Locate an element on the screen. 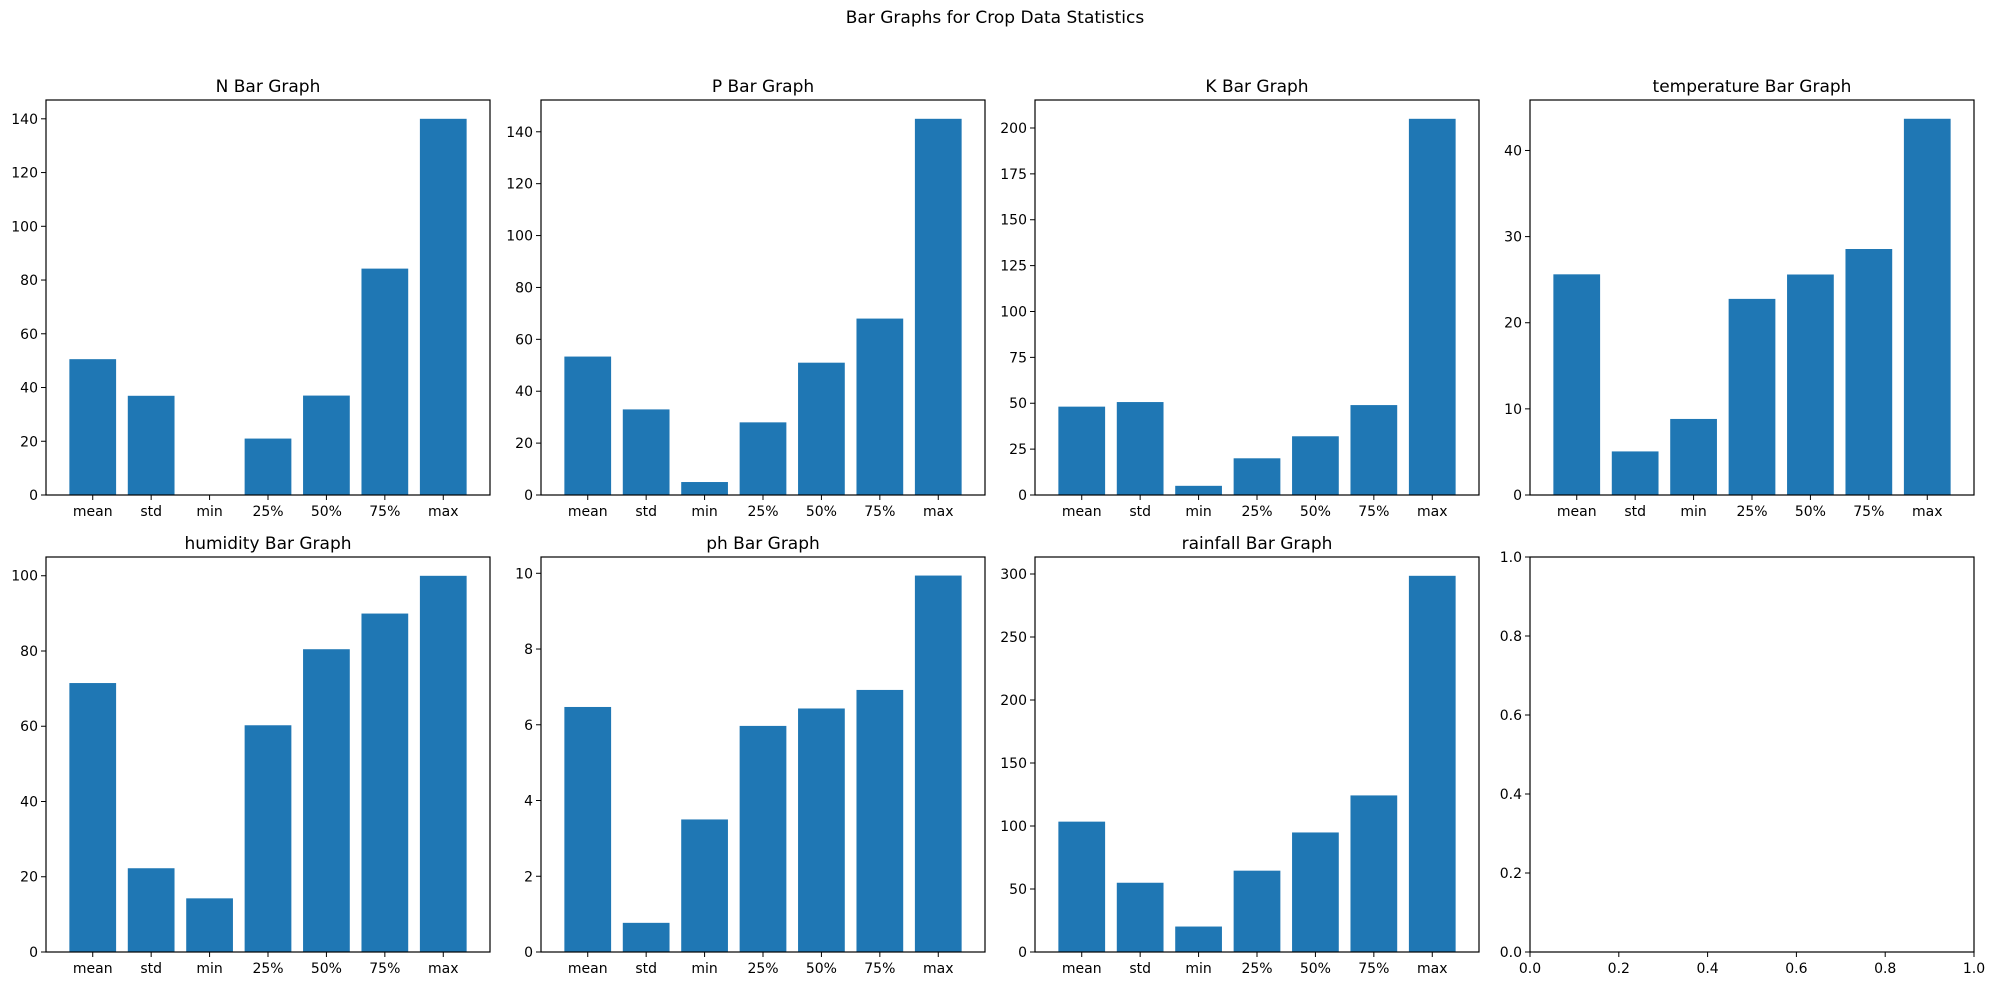 The width and height of the screenshot is (1990, 985). y-tick-label: 4 is located at coordinates (528, 802).